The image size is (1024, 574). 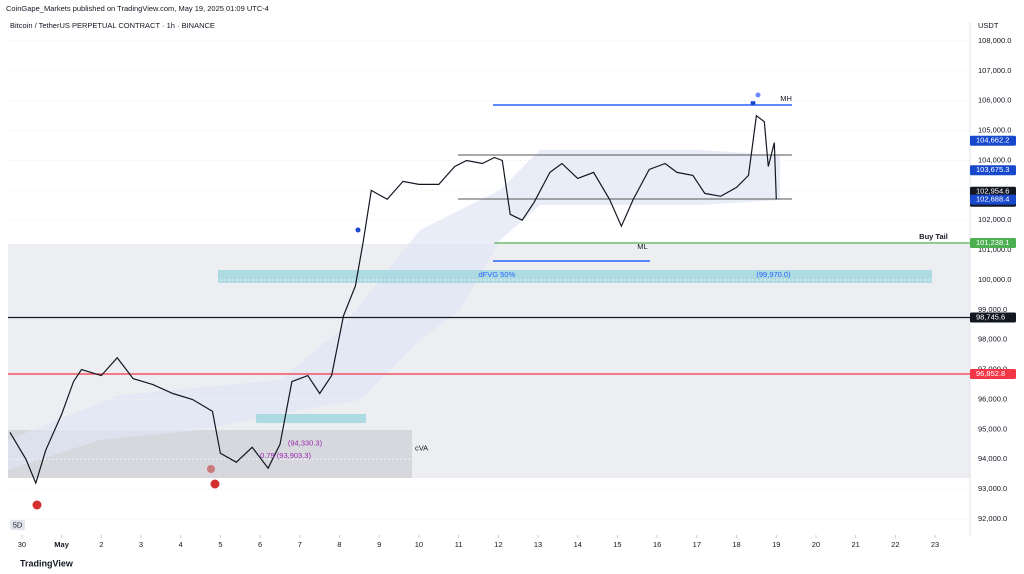 What do you see at coordinates (994, 279) in the screenshot?
I see `y-tick-label: 100,000.0` at bounding box center [994, 279].